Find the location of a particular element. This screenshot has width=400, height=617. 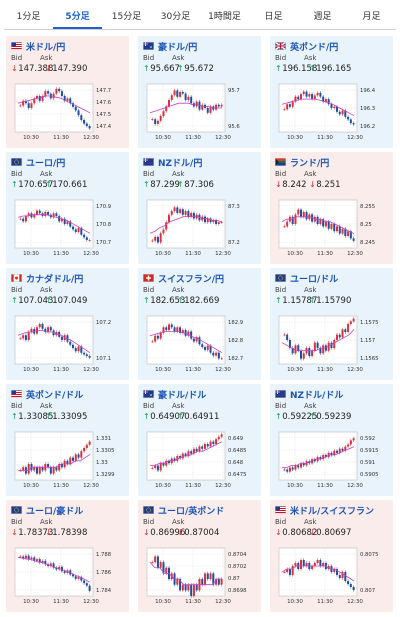

currency-pair-link: 豪ドル/ドル is located at coordinates (182, 395).